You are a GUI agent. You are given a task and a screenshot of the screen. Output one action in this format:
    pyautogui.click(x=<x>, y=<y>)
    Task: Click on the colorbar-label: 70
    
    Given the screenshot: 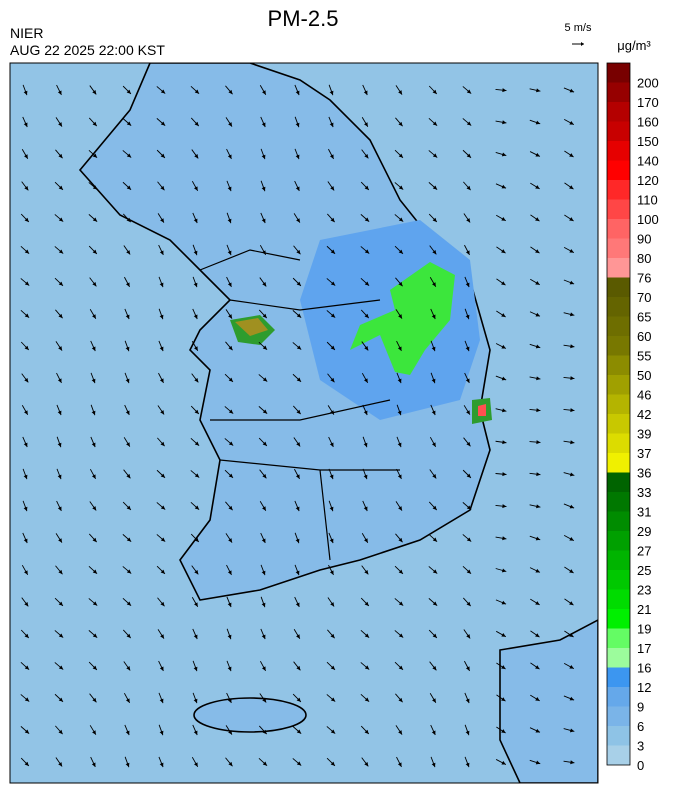 What is the action you would take?
    pyautogui.click(x=644, y=297)
    